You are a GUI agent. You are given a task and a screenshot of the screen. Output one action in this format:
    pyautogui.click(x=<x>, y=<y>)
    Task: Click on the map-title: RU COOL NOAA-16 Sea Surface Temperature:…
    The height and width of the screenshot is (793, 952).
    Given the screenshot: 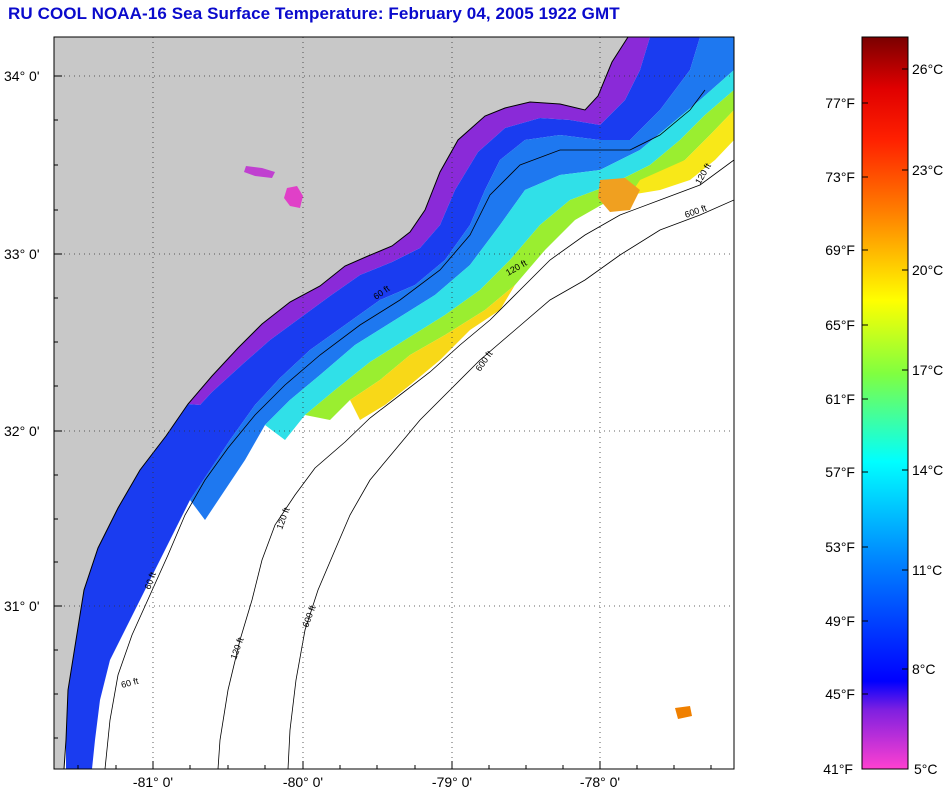 What is the action you would take?
    pyautogui.click(x=314, y=13)
    